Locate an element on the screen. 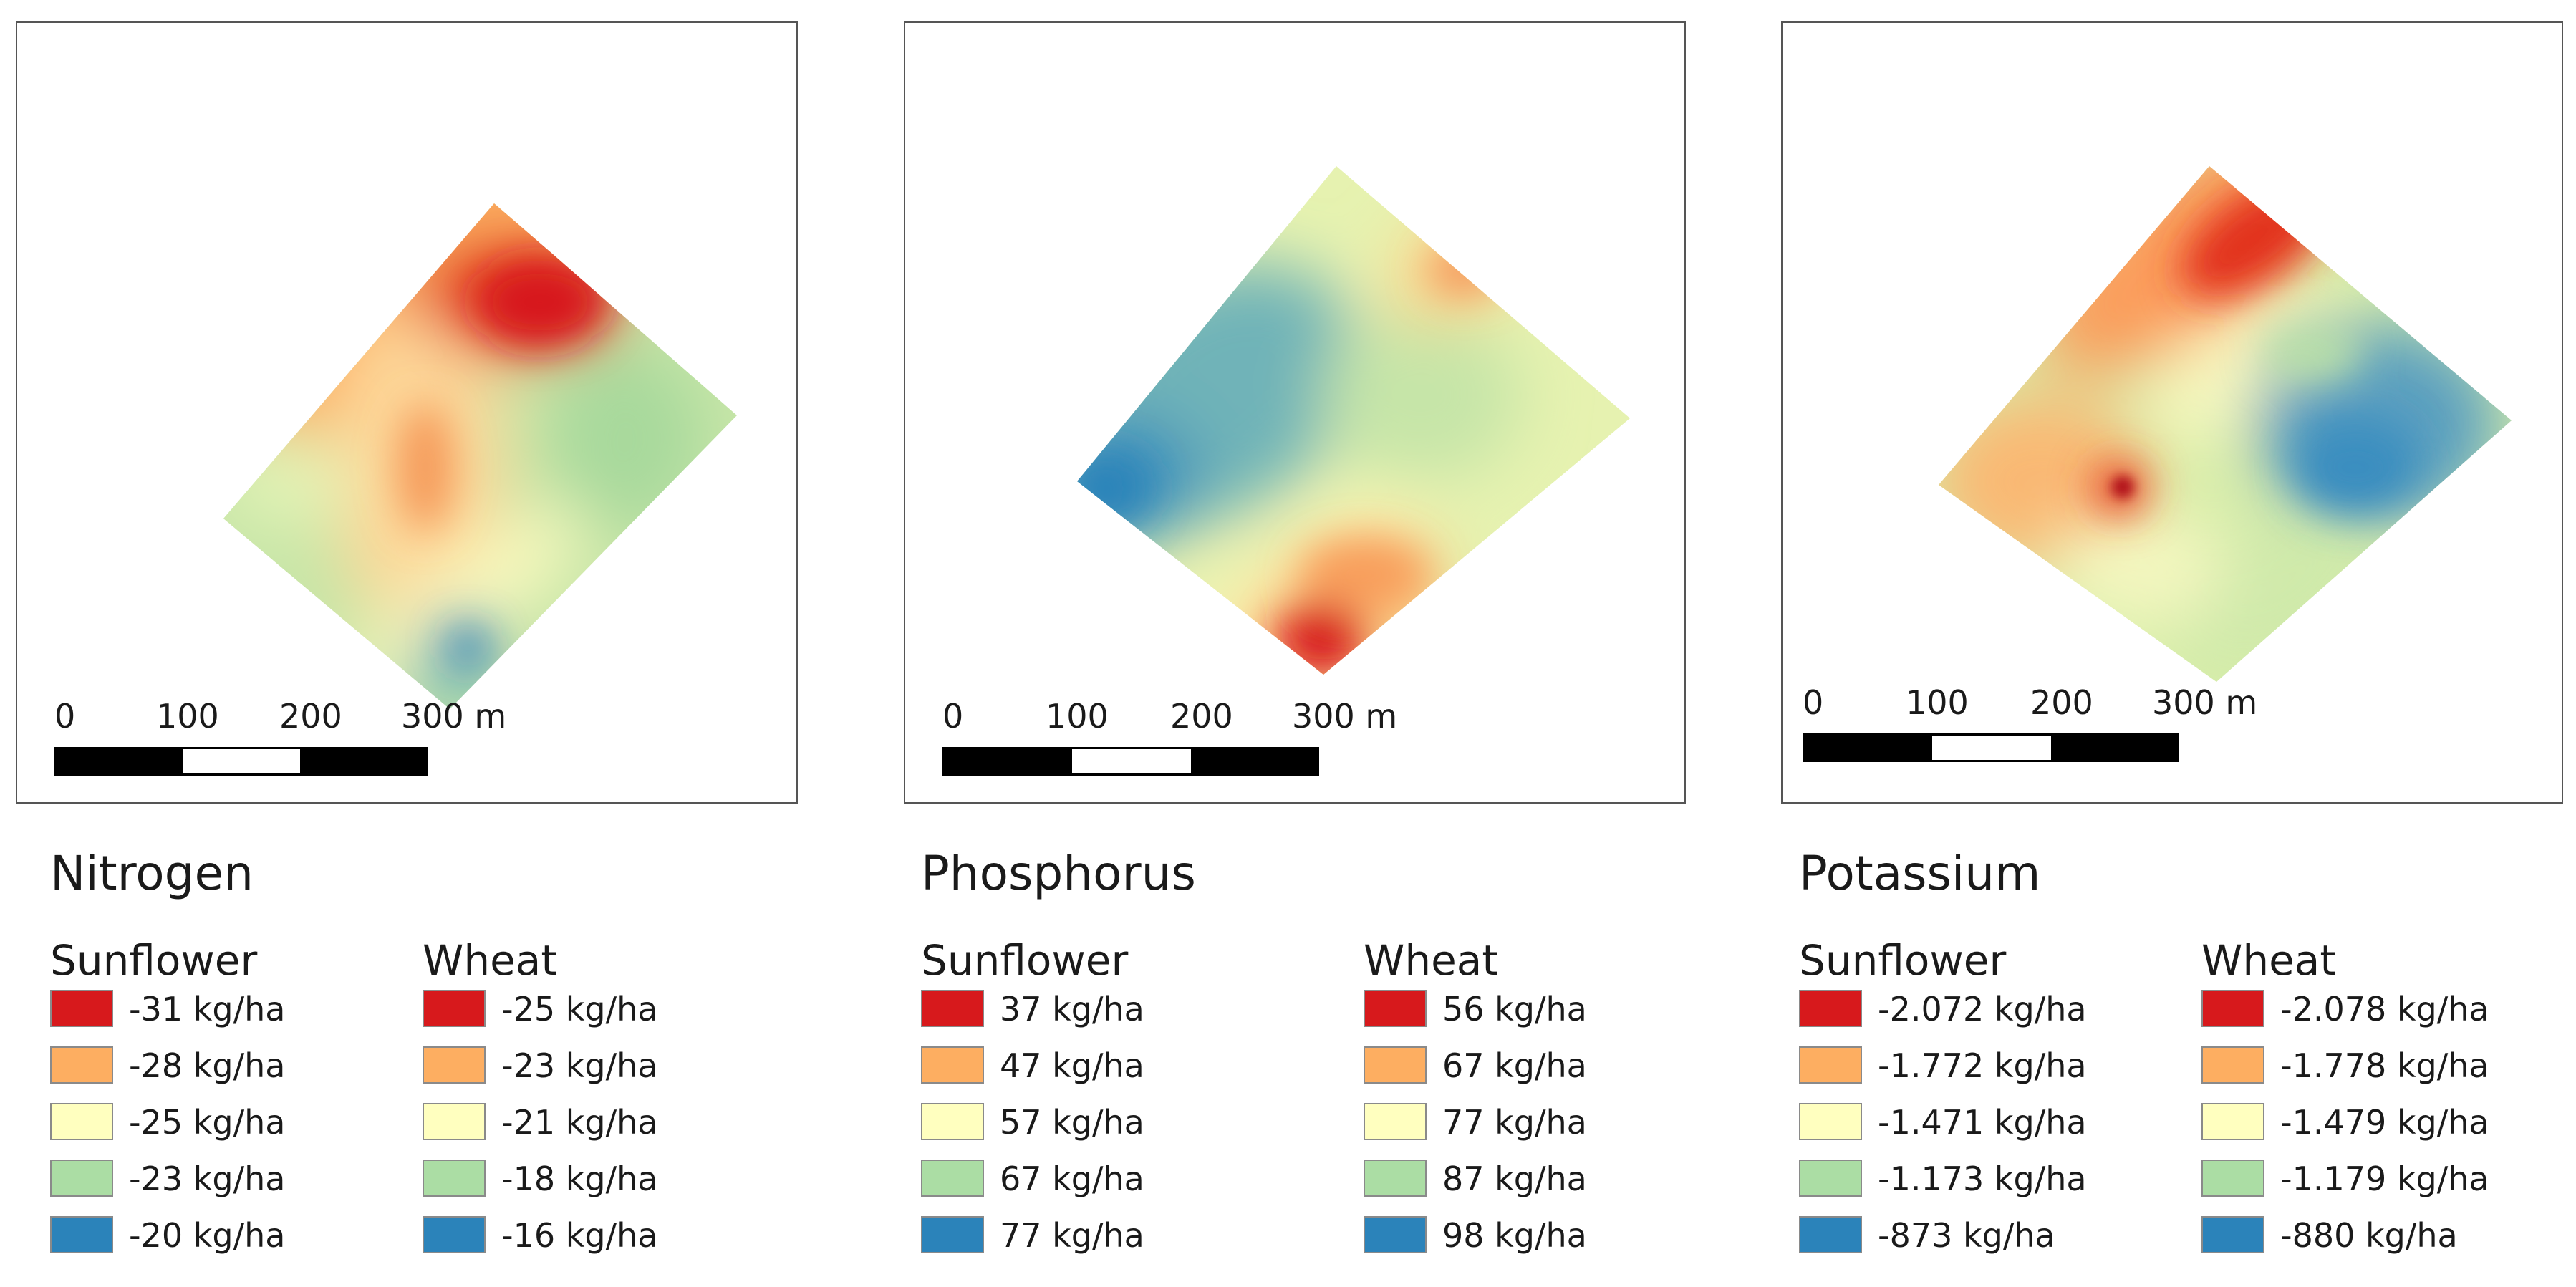 The image size is (2576, 1287). legend-value: -21 kg/ha is located at coordinates (579, 1122).